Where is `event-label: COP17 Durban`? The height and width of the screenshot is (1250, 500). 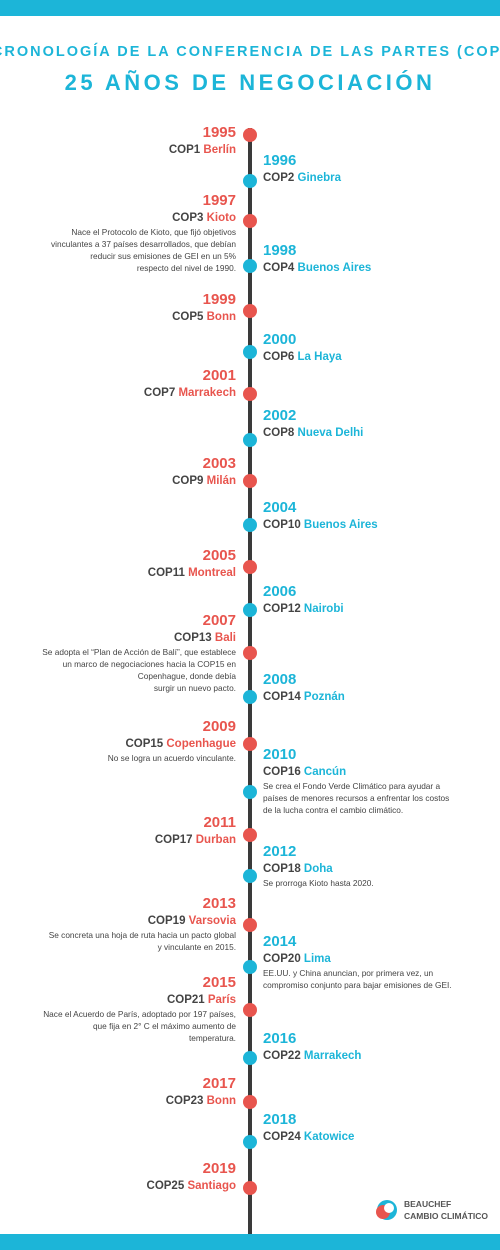
event-label: COP17 Durban is located at coordinates (195, 840).